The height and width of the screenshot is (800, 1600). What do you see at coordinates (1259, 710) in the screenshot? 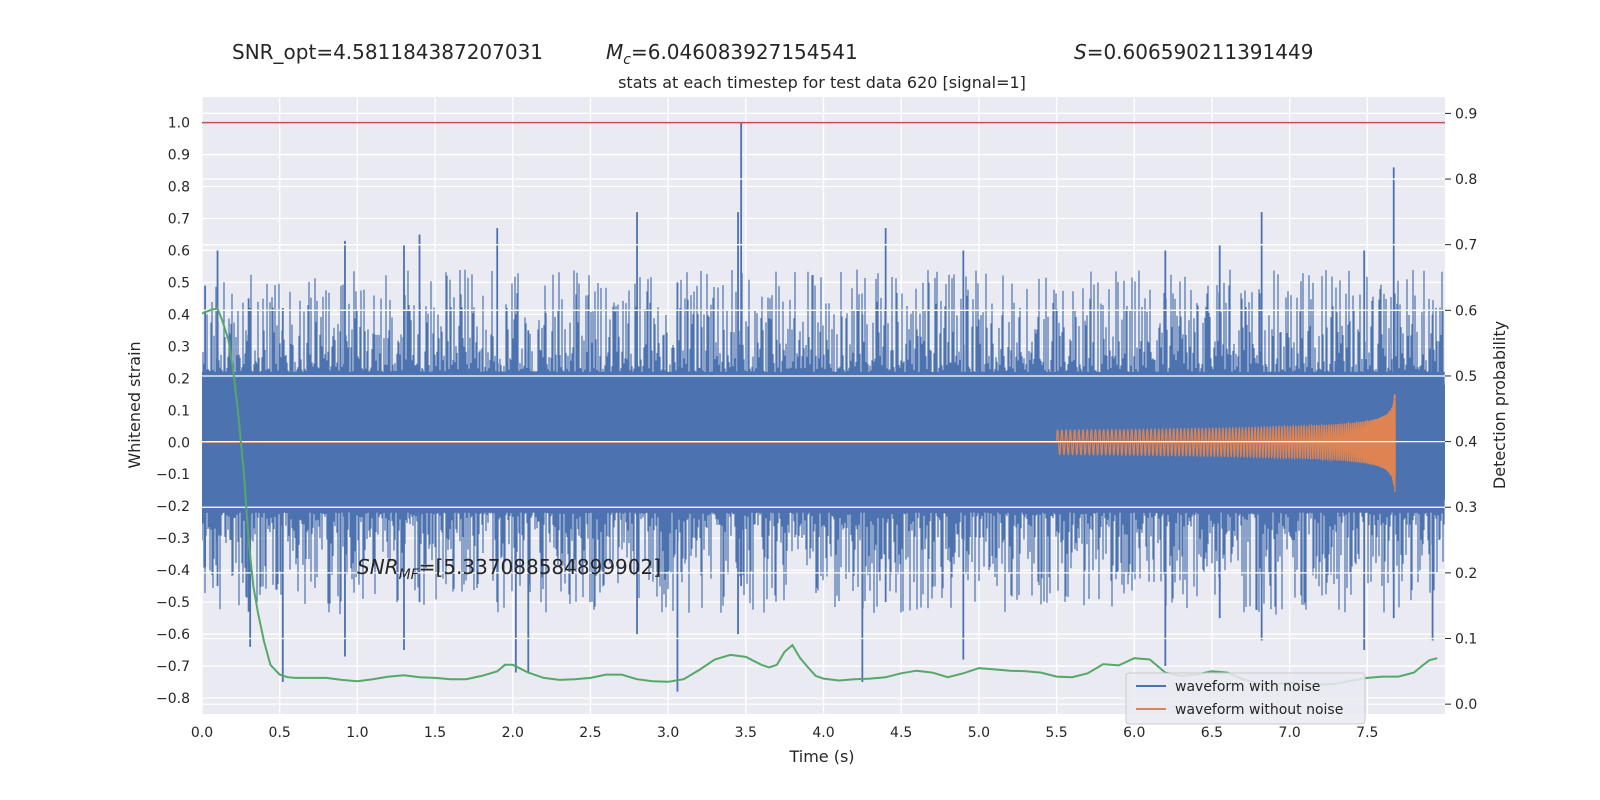
I see `legend-label-clean: waveform without noise` at bounding box center [1259, 710].